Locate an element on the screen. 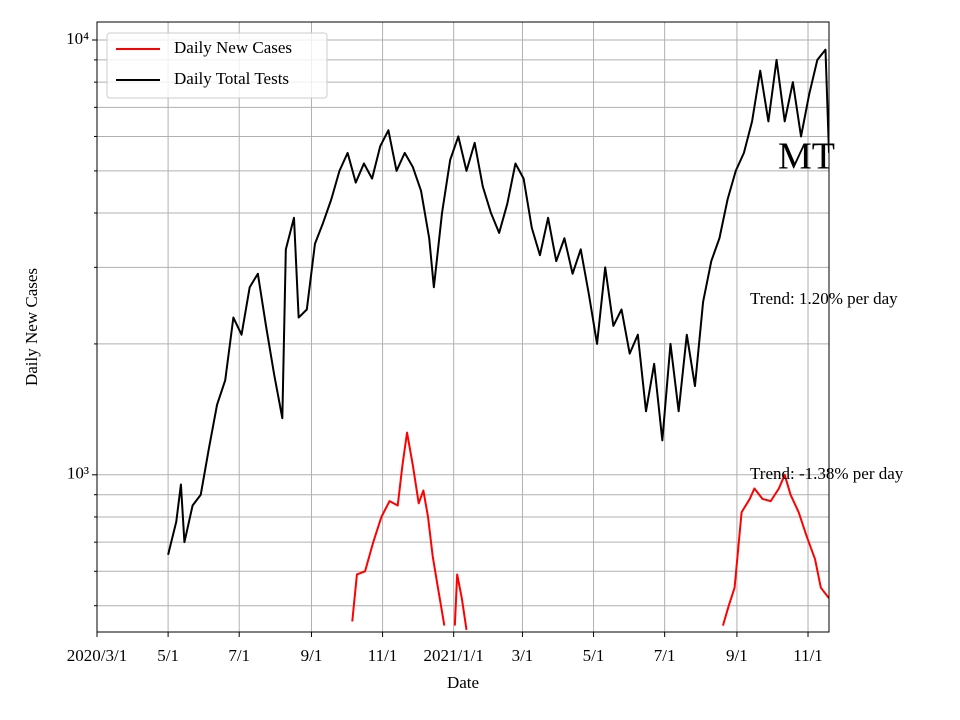  annotation: MT is located at coordinates (806, 157).